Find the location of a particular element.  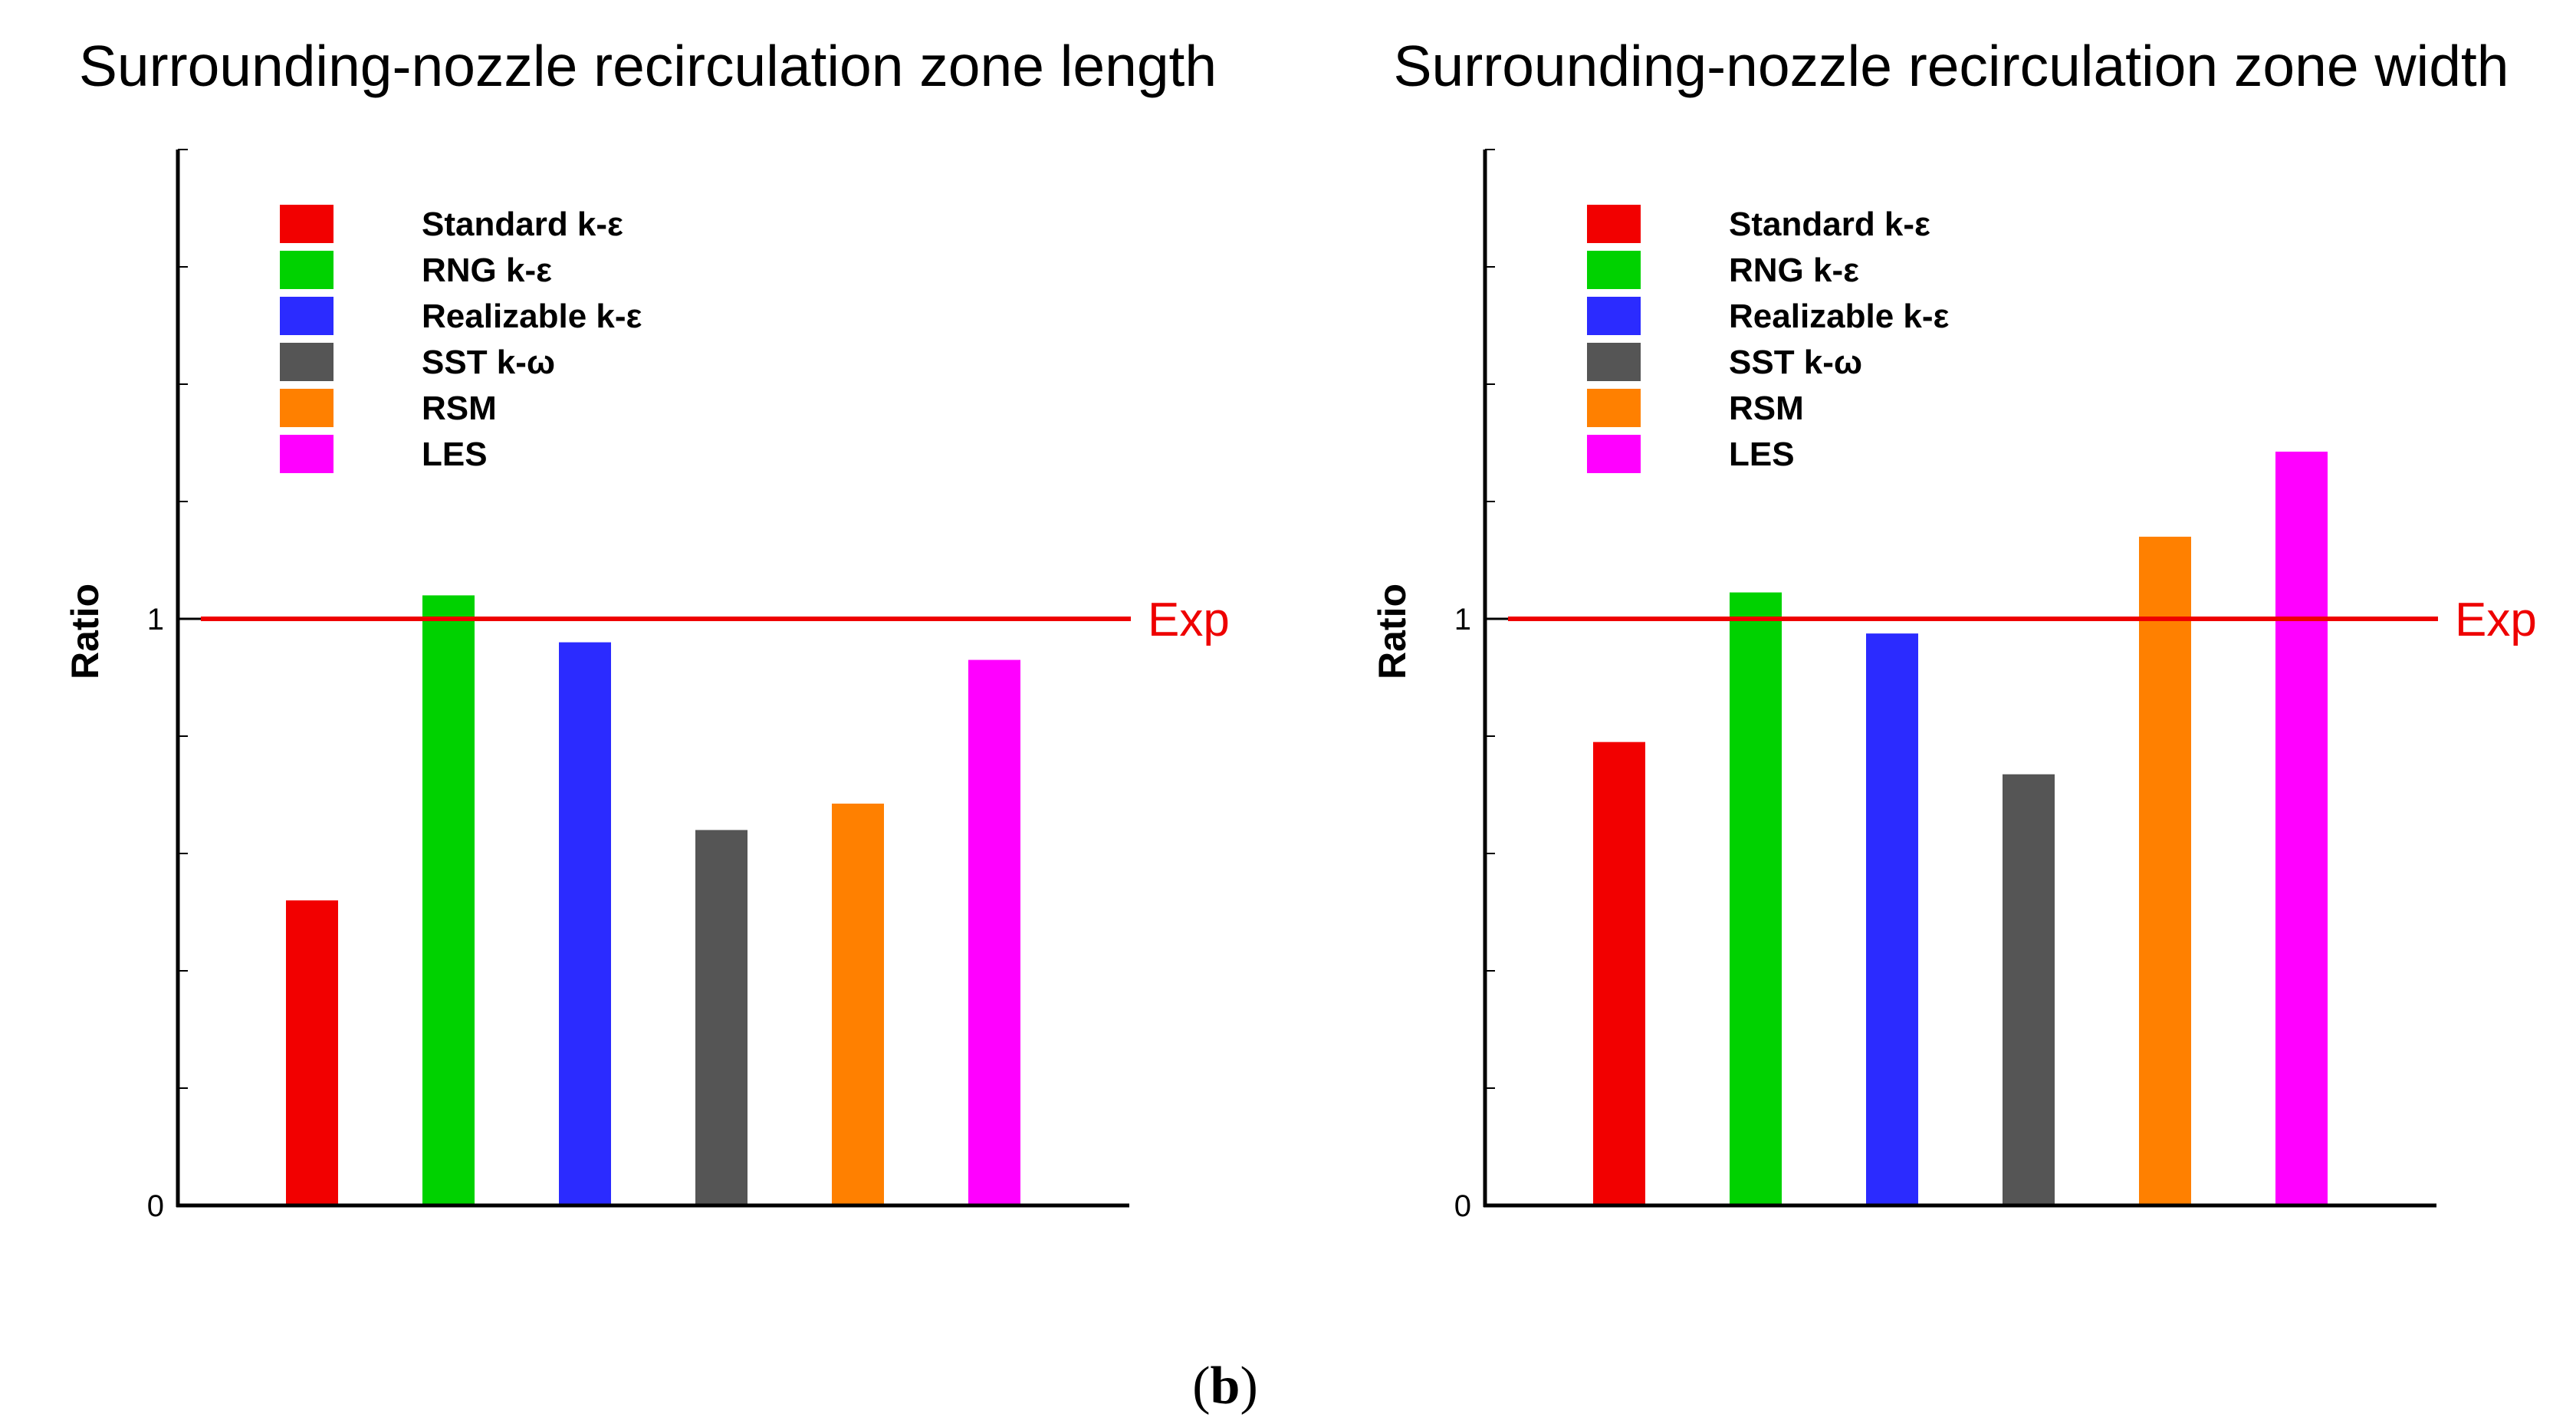

caption-open: ( is located at coordinates (1201, 1386).